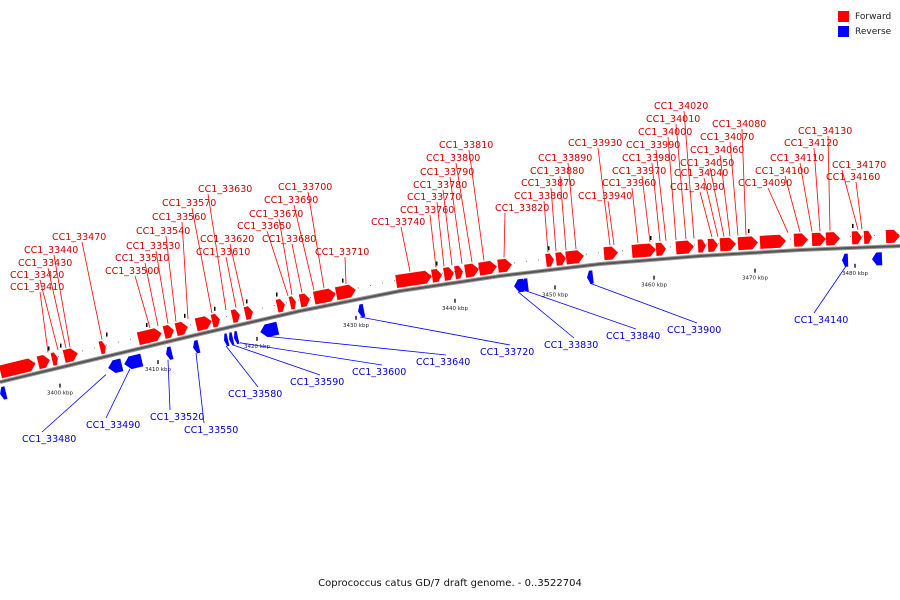  I want to click on forward-gene-label: CC1_34030, so click(697, 187).